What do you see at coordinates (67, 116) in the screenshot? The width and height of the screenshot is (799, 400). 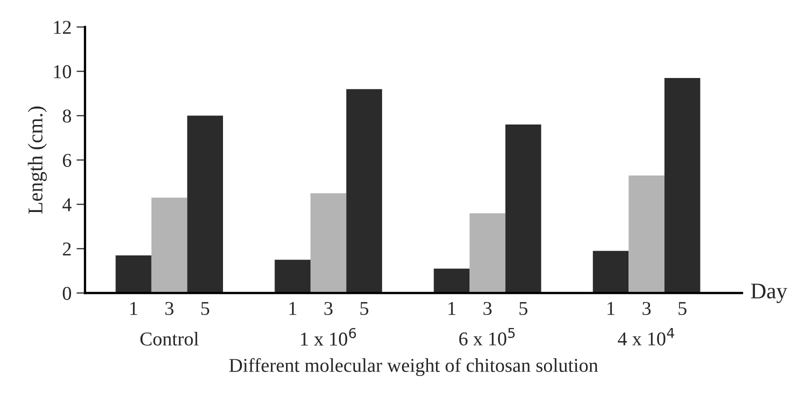 I see `y-tick-label: 8` at bounding box center [67, 116].